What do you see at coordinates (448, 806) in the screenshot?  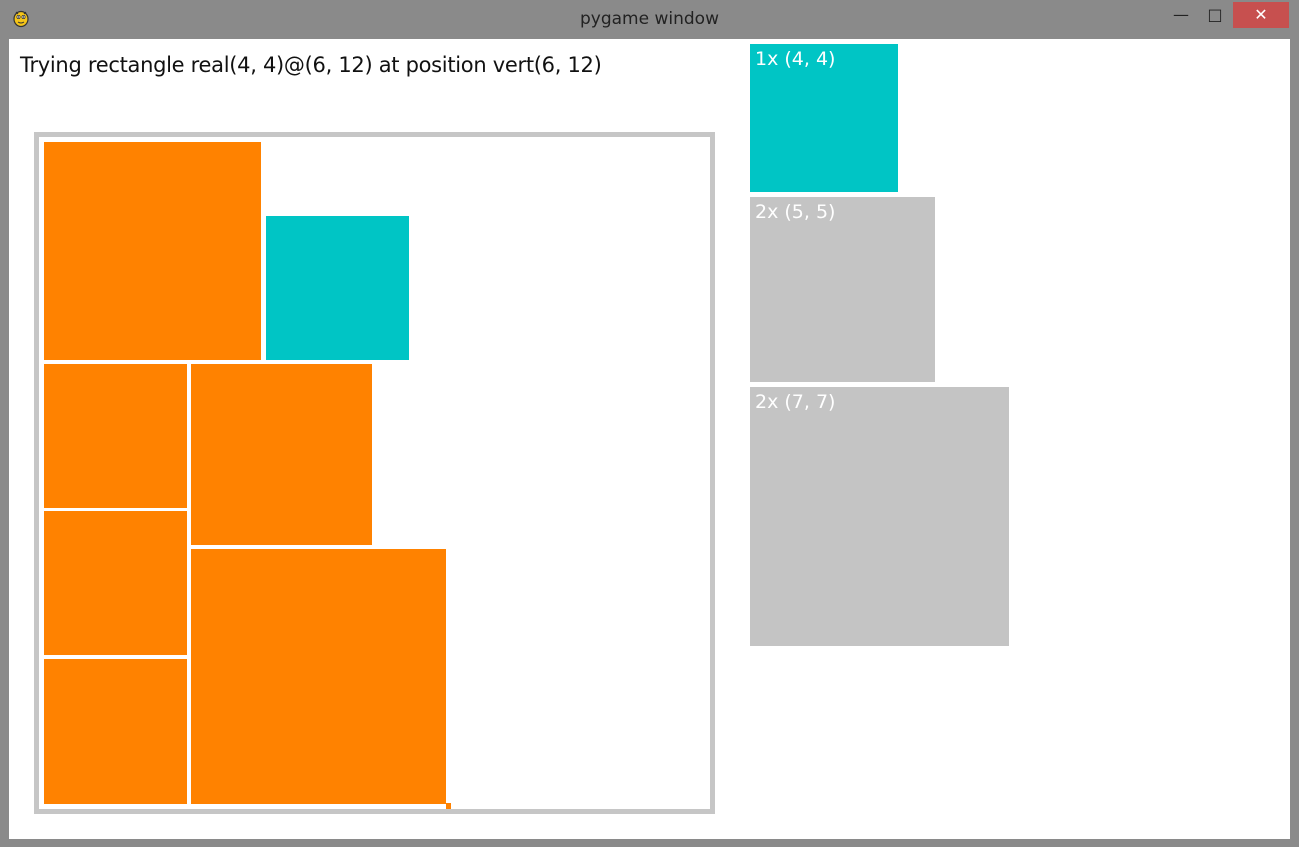 I see `corner-marker` at bounding box center [448, 806].